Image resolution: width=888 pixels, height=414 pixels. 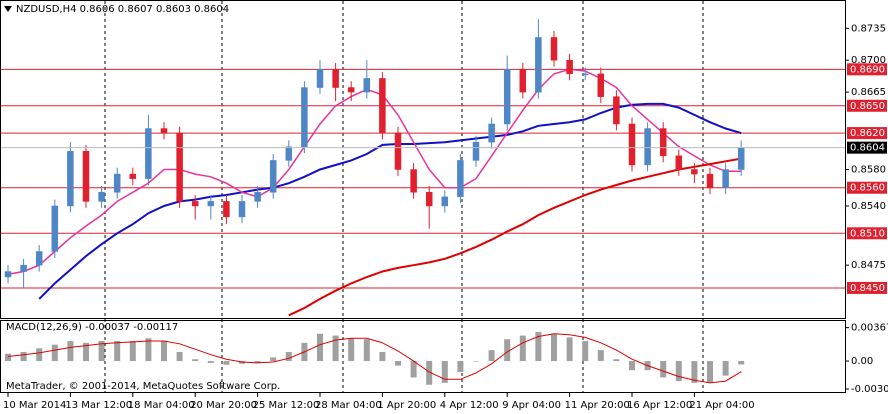 I want to click on x-tick-label: 1 Apr 20:00, so click(x=406, y=405).